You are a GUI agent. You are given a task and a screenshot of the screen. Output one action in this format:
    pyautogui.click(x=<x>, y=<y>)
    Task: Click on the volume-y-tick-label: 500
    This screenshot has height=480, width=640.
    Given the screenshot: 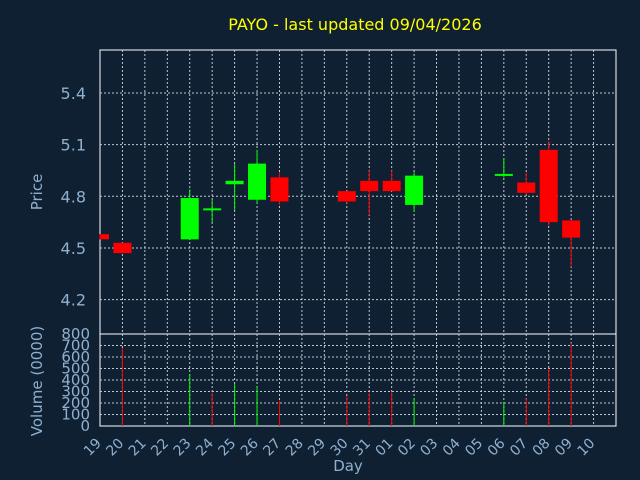 What is the action you would take?
    pyautogui.click(x=75, y=369)
    